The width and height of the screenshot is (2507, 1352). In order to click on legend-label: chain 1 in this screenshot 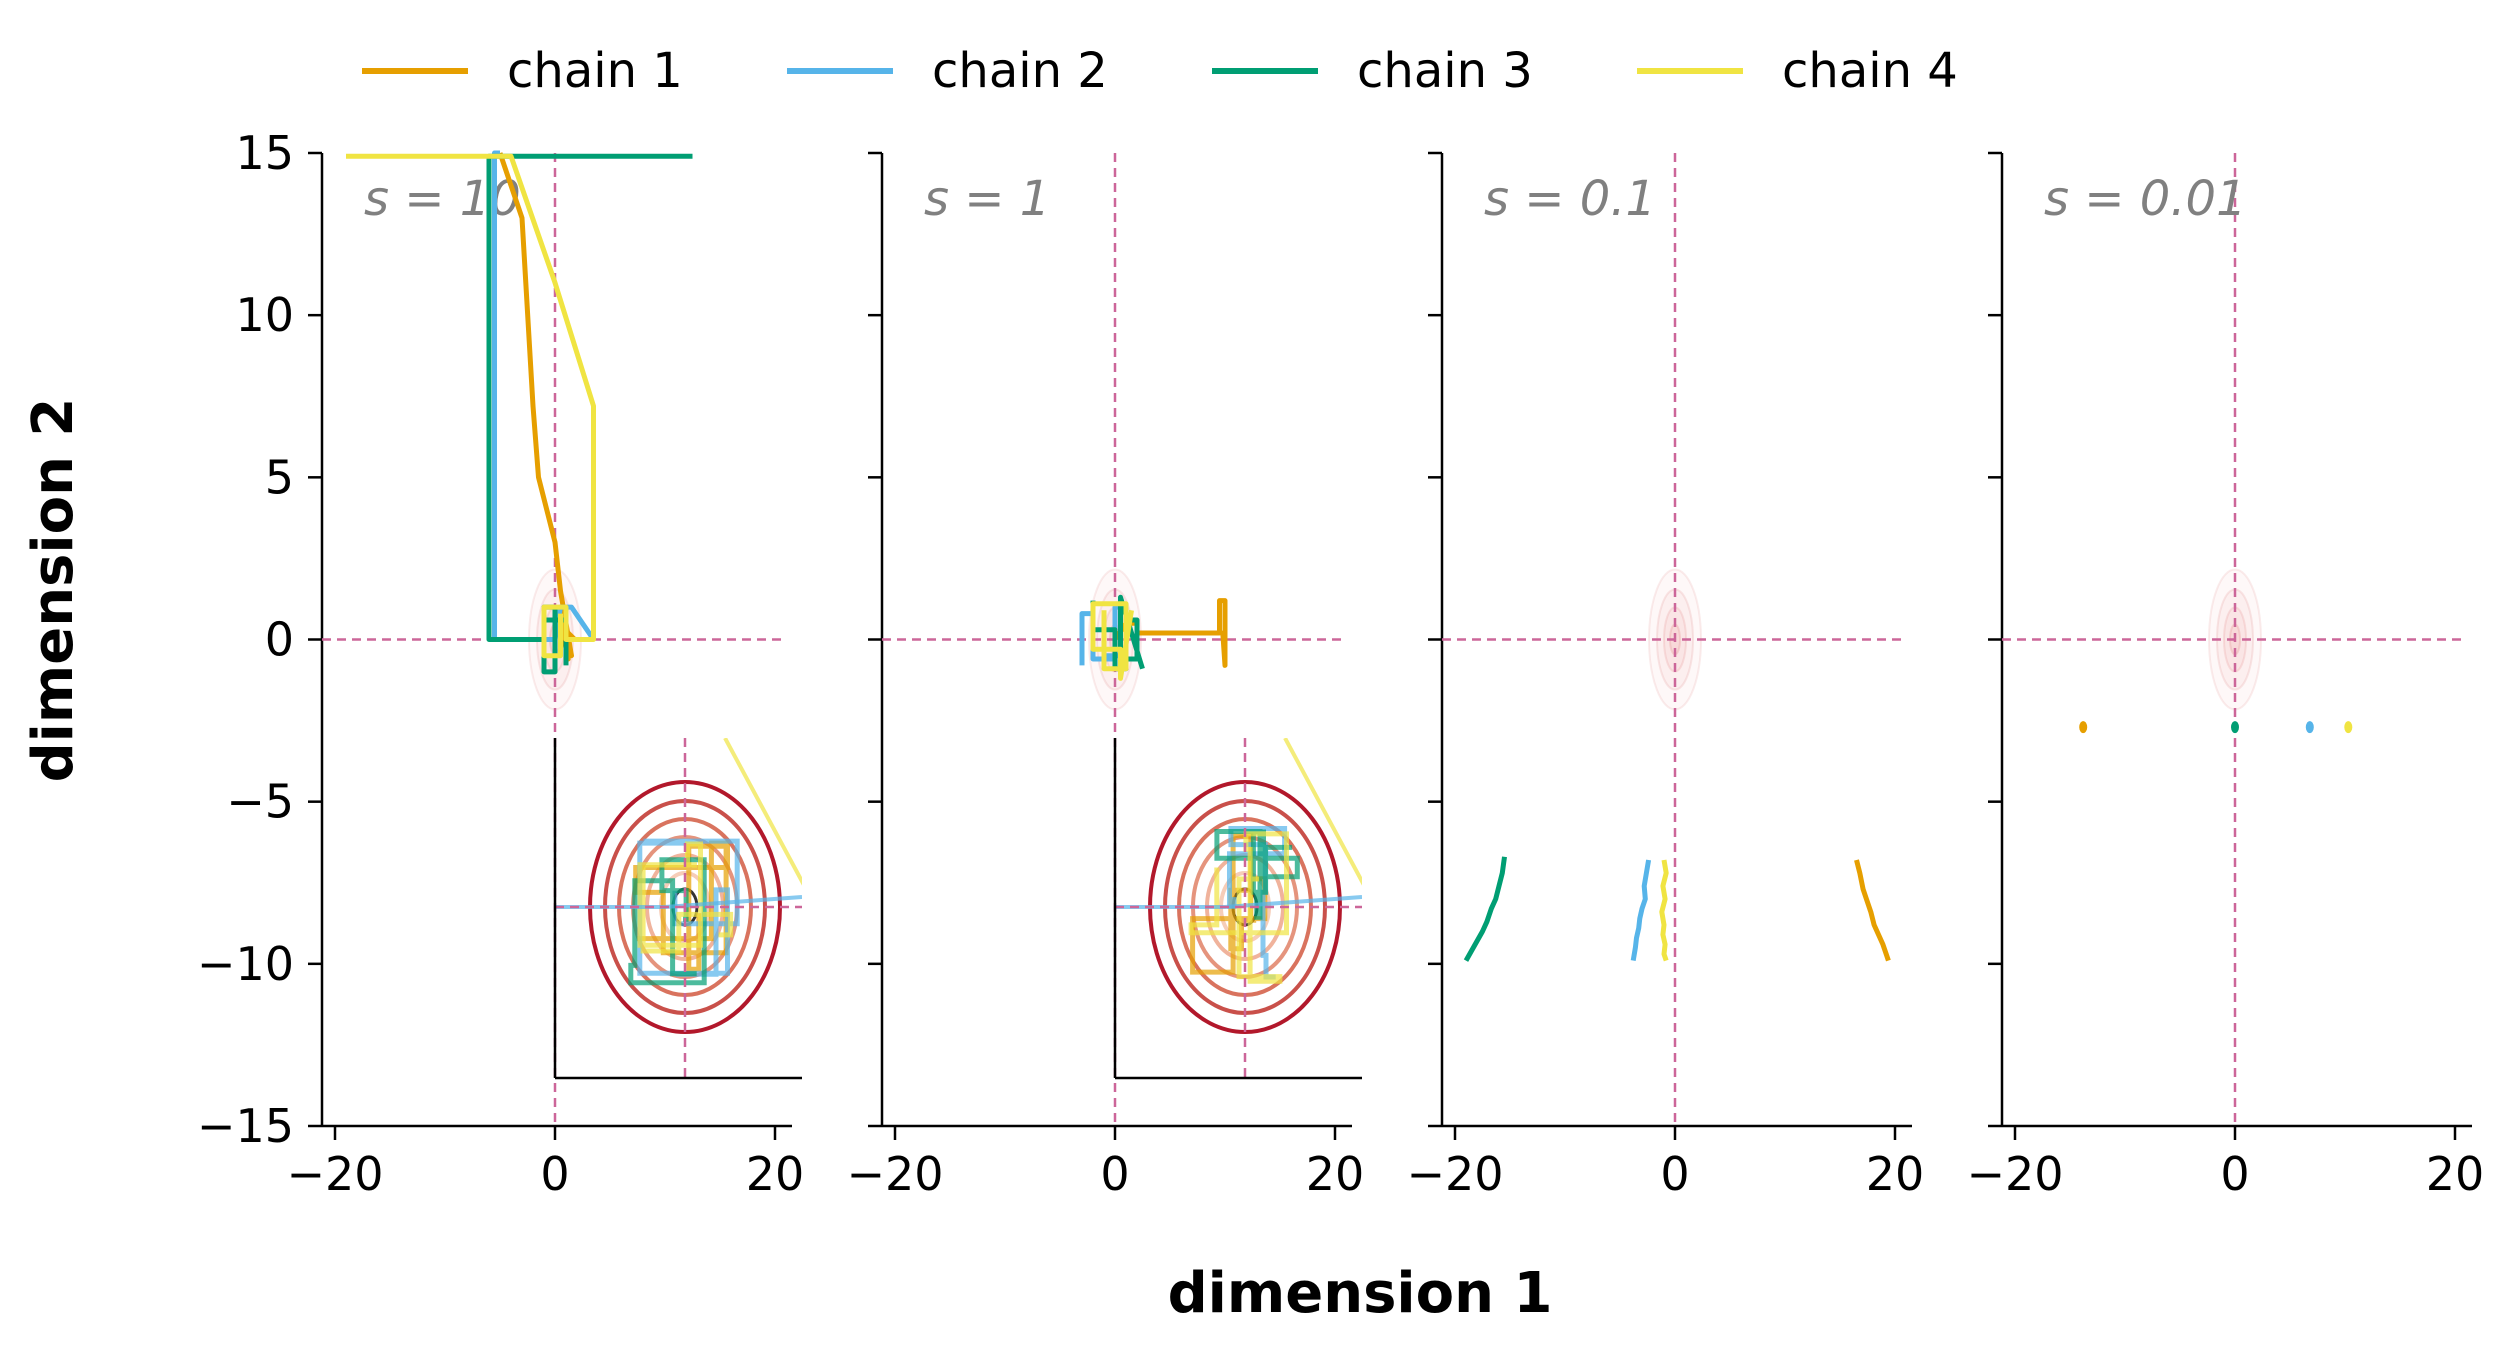, I will do `click(595, 71)`.